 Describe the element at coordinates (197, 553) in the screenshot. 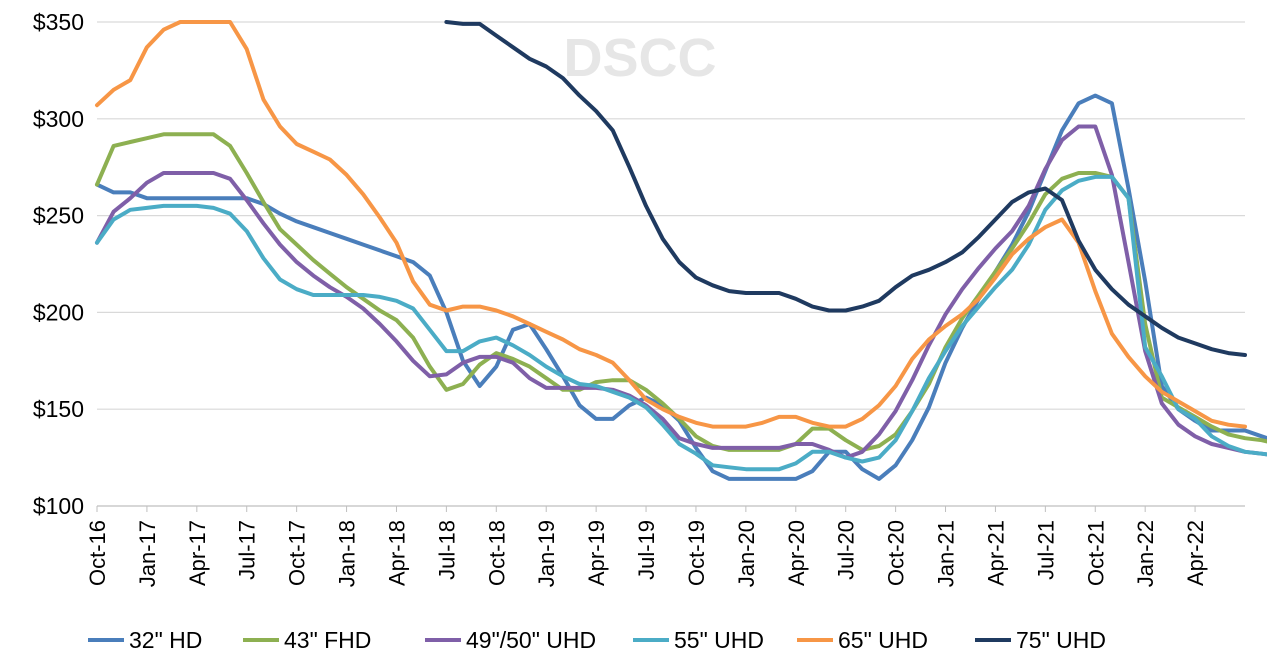

I see `x-tick-label: Apr-17` at that location.